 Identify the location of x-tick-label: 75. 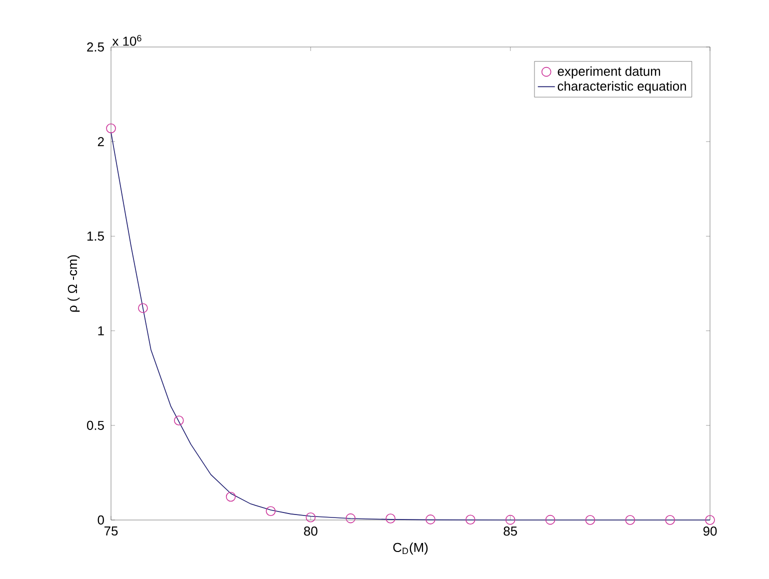
(111, 531).